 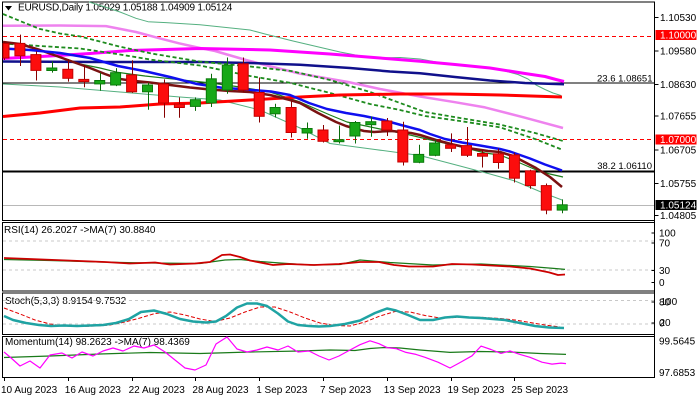 I want to click on svg-text: 1.09580, so click(x=678, y=52).